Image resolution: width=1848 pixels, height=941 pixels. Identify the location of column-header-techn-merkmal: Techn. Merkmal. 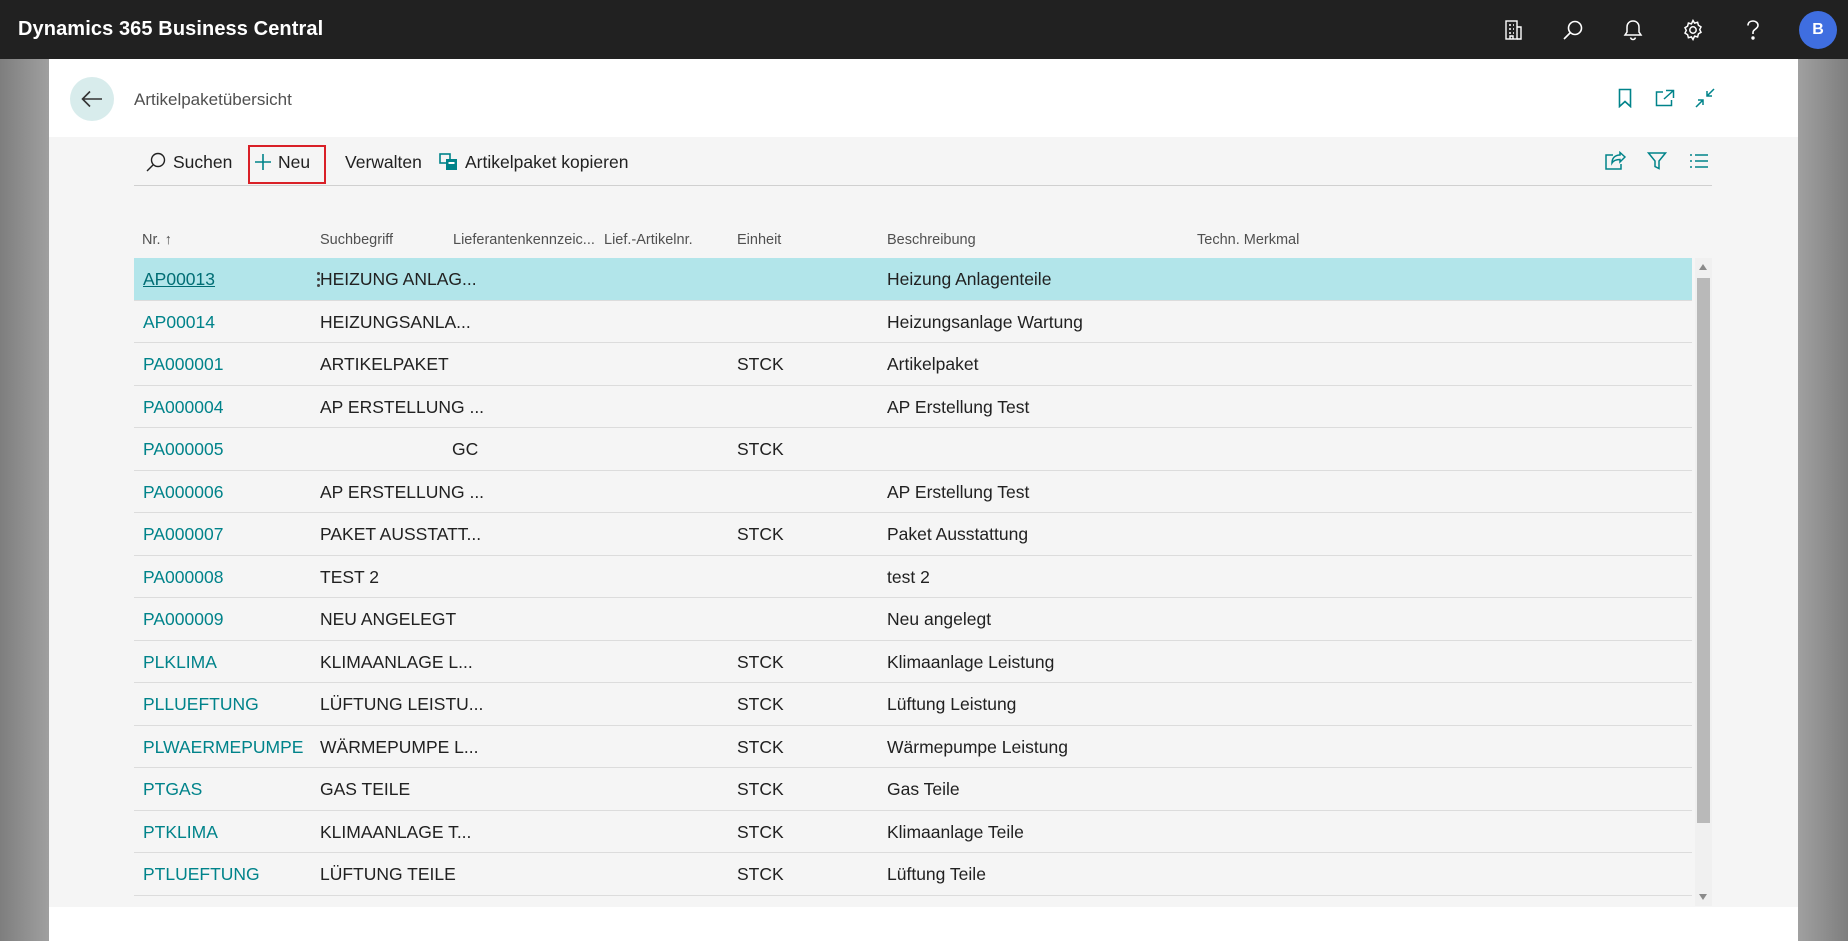
(1248, 240).